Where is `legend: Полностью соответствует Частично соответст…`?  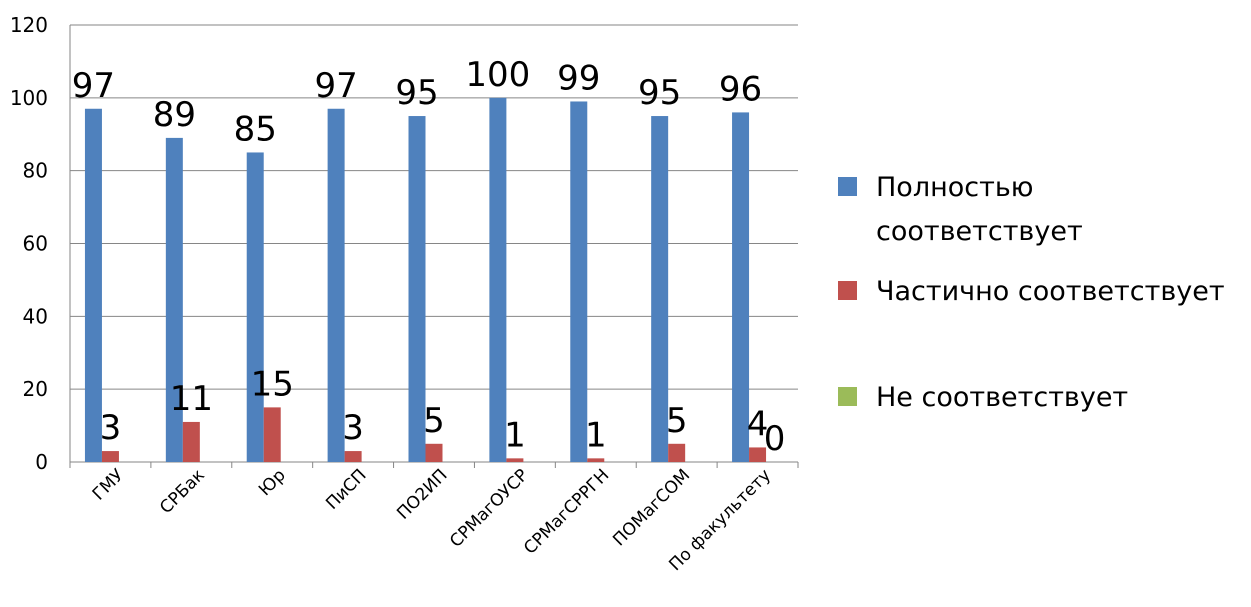
legend: Полностью соответствует Частично соответст… is located at coordinates (1031, 292).